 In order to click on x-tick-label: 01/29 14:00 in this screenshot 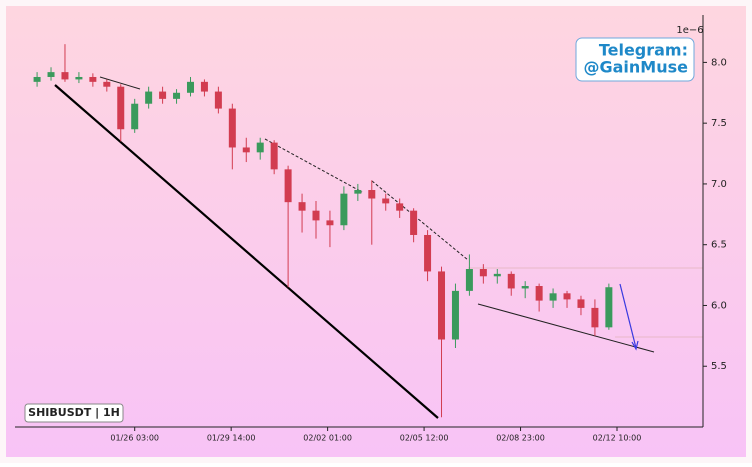, I will do `click(231, 438)`.